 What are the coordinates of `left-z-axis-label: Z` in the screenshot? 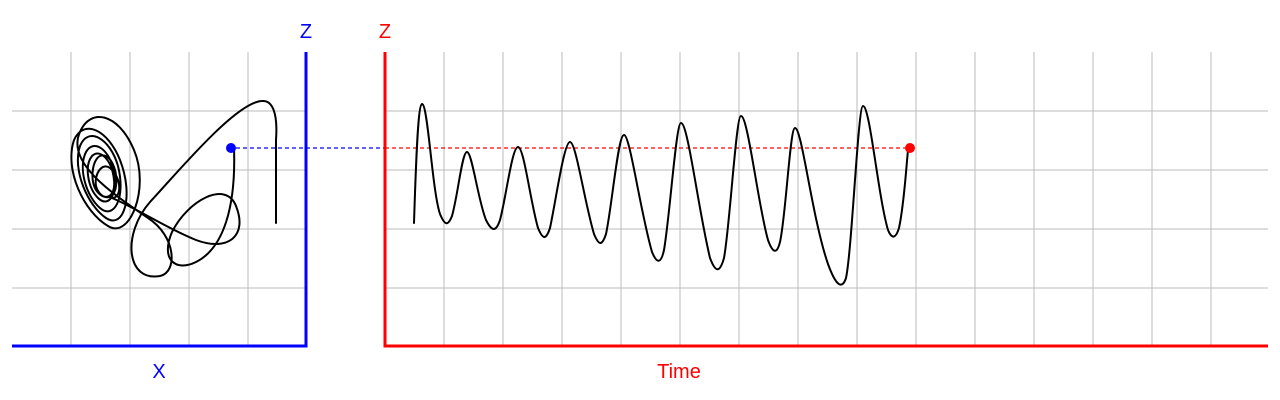 It's located at (306, 32).